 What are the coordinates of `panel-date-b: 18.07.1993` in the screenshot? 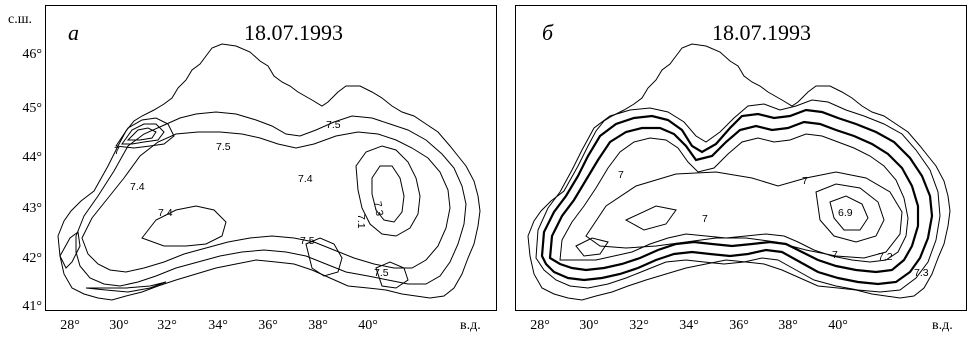 It's located at (761, 32).